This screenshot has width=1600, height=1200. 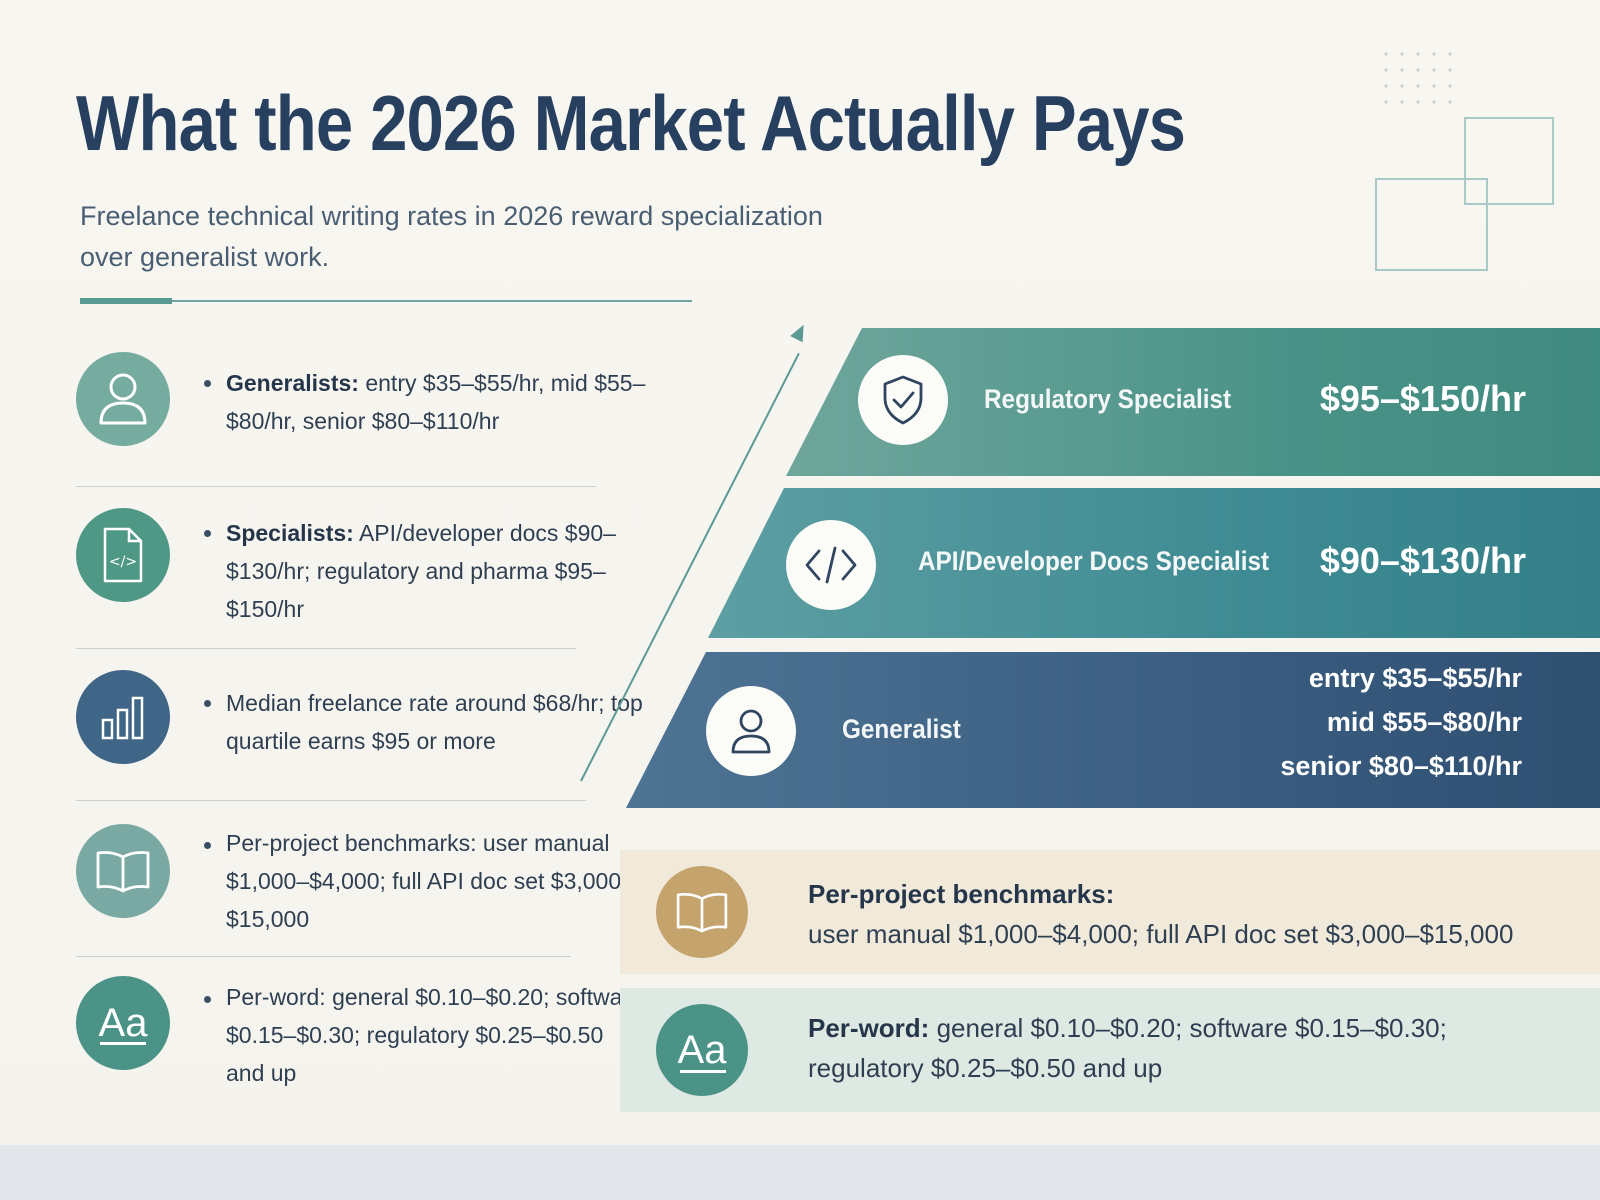 I want to click on tier-label: Regulatory Specialist, so click(x=1108, y=399).